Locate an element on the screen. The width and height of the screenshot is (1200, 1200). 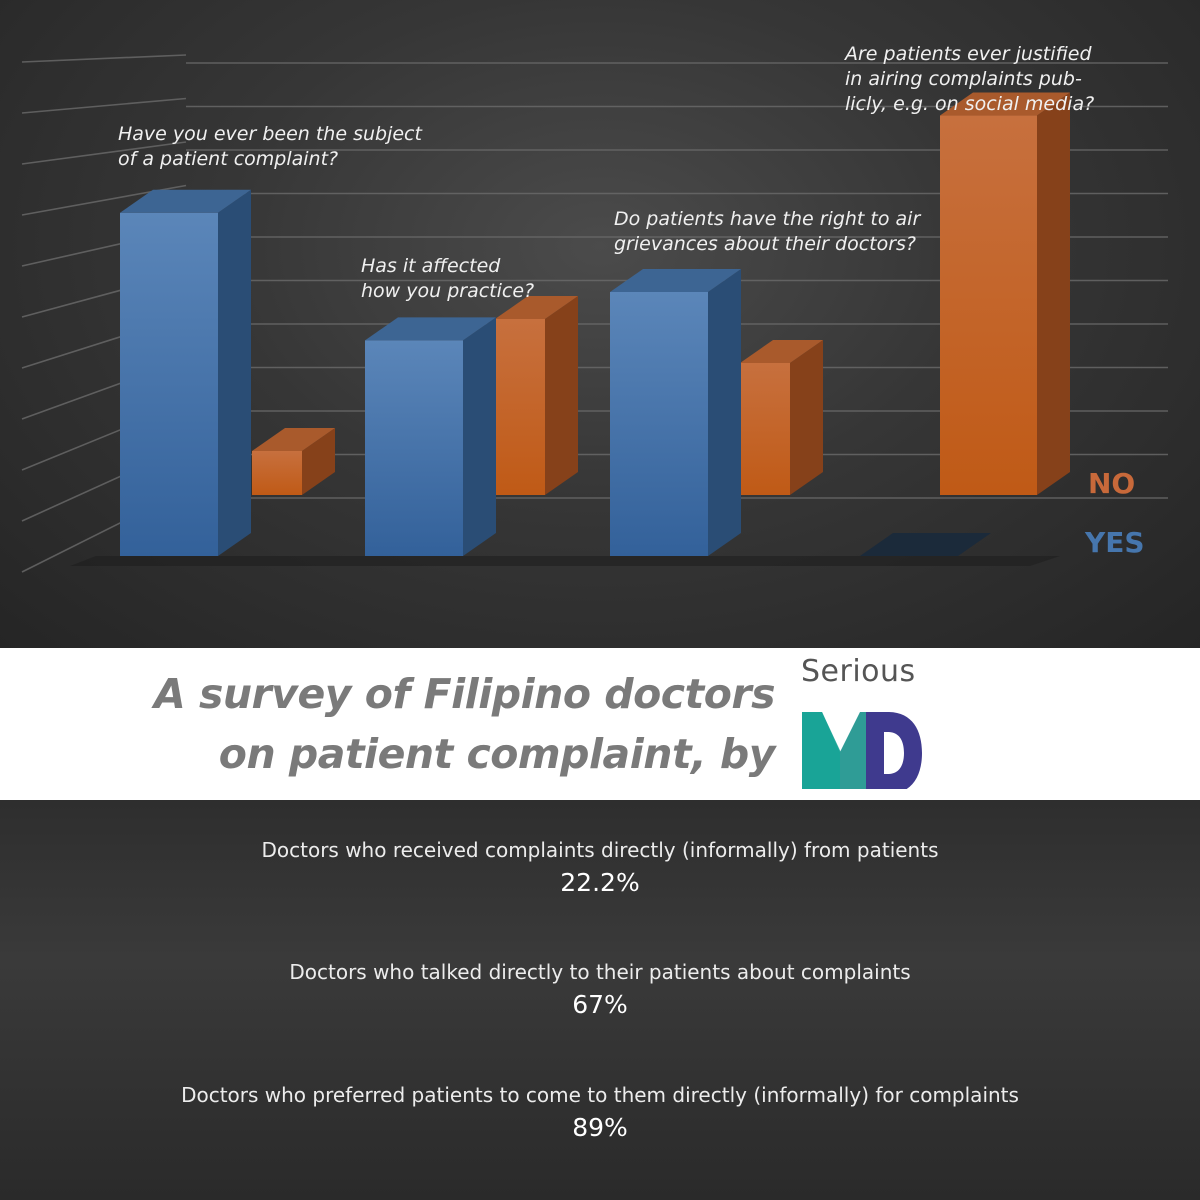
survey-title-line-2: on patient complaint, by is located at coordinates (497, 754).